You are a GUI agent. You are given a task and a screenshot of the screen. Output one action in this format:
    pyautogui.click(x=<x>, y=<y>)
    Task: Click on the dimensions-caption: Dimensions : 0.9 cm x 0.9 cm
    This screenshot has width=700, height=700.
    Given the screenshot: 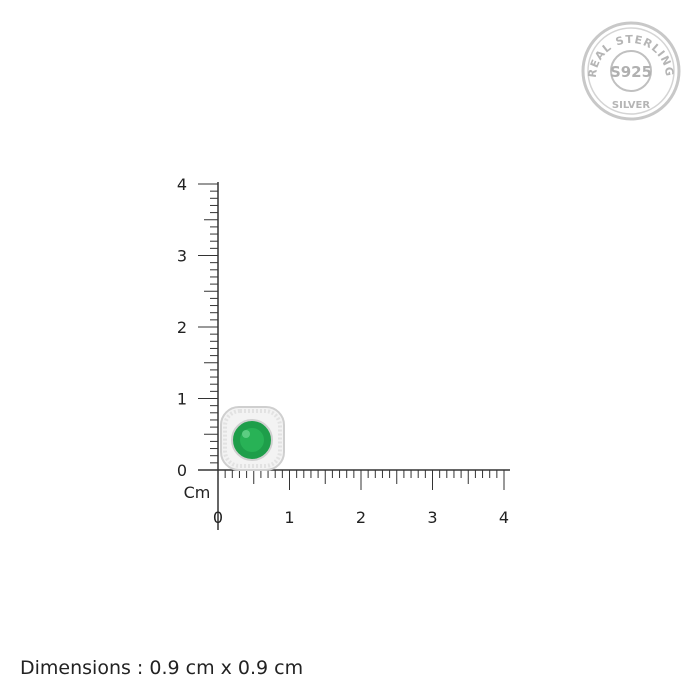 What is the action you would take?
    pyautogui.click(x=162, y=668)
    